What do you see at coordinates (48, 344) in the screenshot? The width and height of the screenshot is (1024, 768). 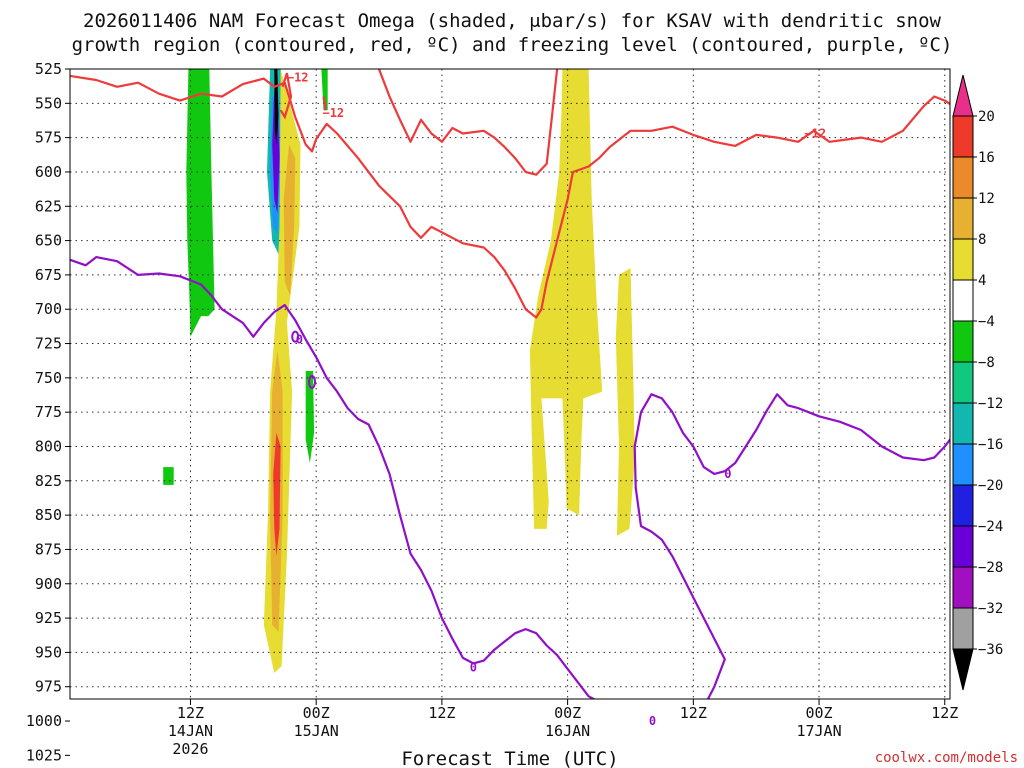 I see `y-tick-label-725: 725` at bounding box center [48, 344].